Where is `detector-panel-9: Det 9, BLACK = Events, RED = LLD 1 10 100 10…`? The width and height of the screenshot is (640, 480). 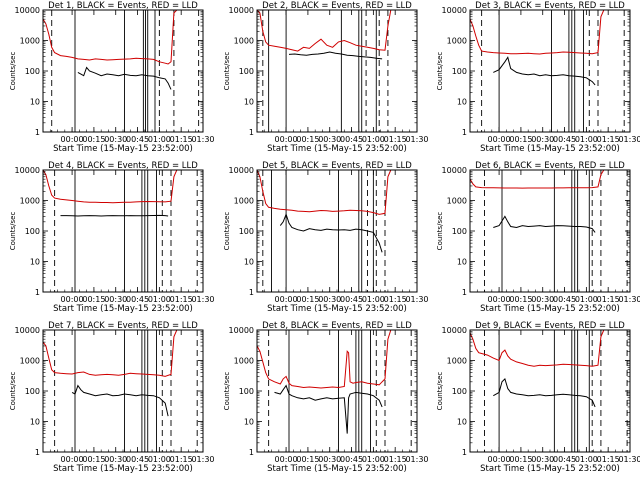
detector-panel-9: Det 9, BLACK = Events, RED = LLD 1 10 100 10… is located at coordinates (538, 397).